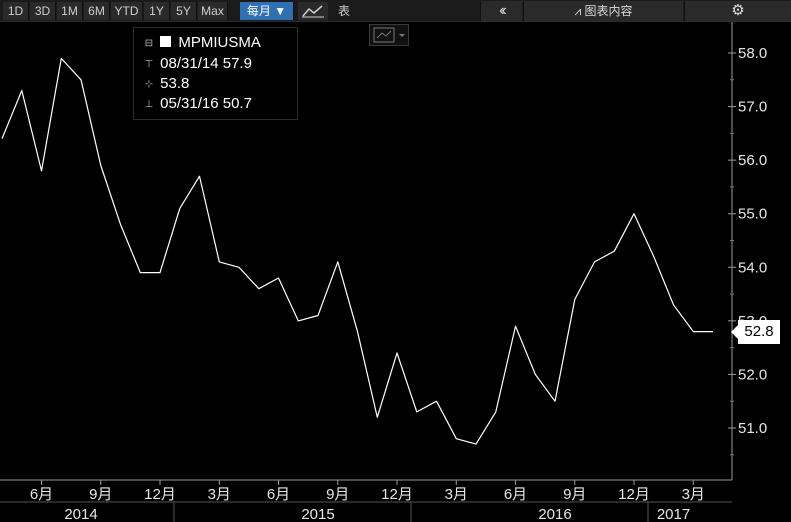 The image size is (791, 522). Describe the element at coordinates (157, 11) in the screenshot. I see `range-button-1y: 1Y` at that location.